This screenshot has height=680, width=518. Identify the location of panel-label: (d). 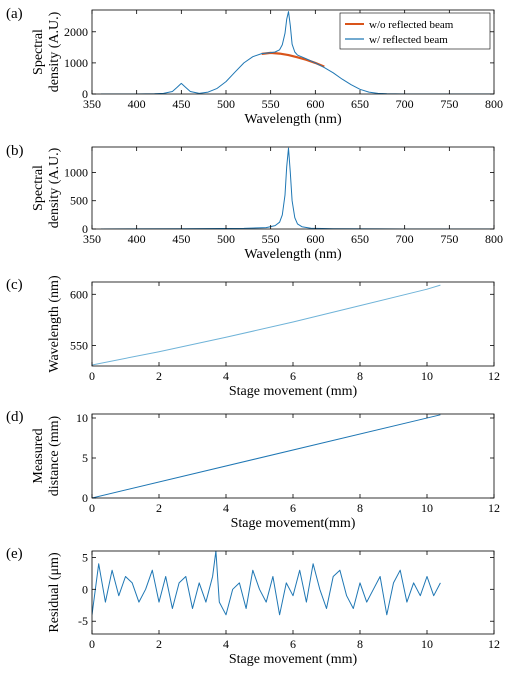
(15, 417).